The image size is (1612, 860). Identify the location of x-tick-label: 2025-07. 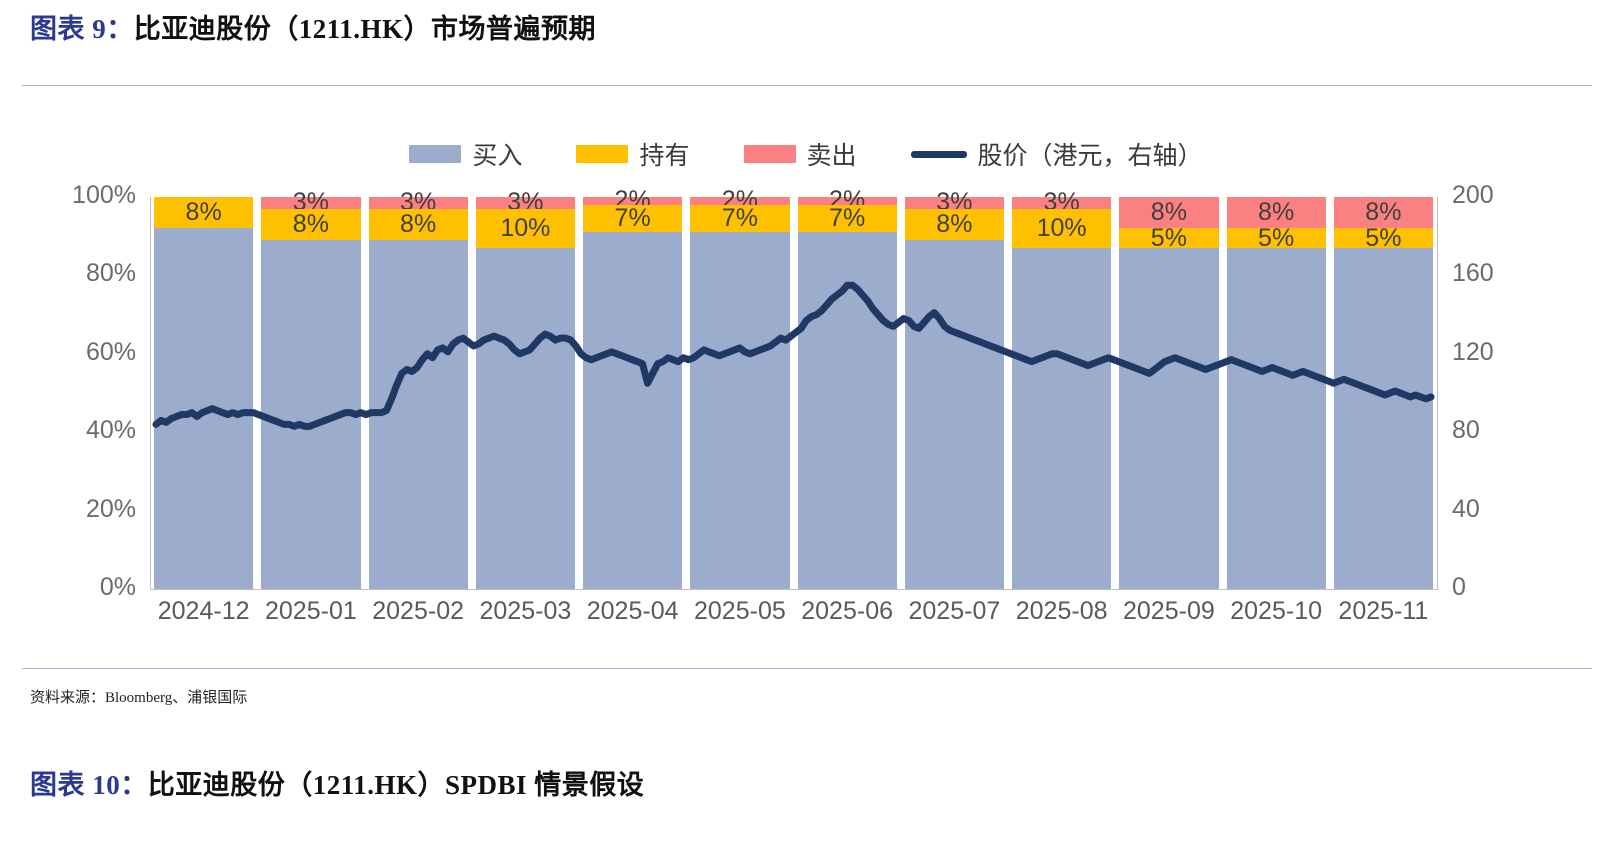
(954, 611).